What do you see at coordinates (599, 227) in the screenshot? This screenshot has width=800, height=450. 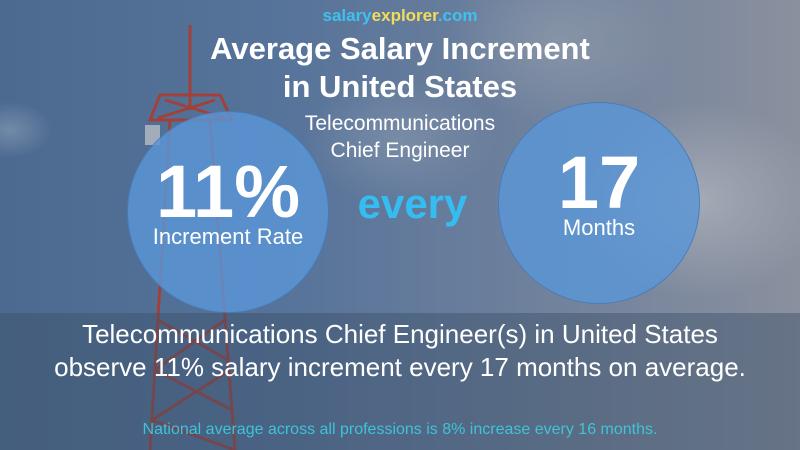 I see `period-label: Months` at bounding box center [599, 227].